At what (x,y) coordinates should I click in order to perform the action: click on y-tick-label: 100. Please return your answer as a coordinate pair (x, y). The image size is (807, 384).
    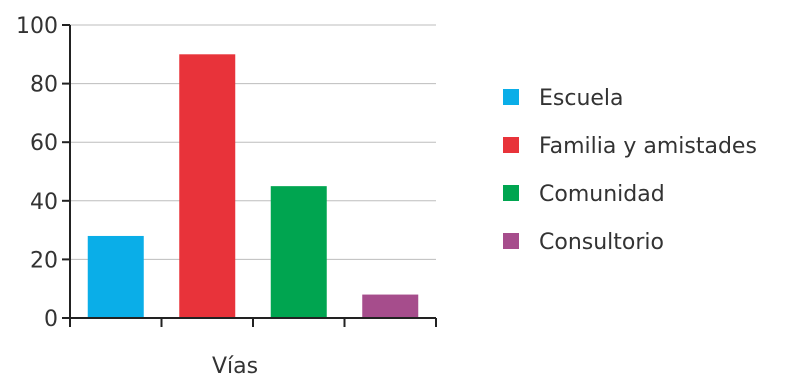
    Looking at the image, I should click on (37, 26).